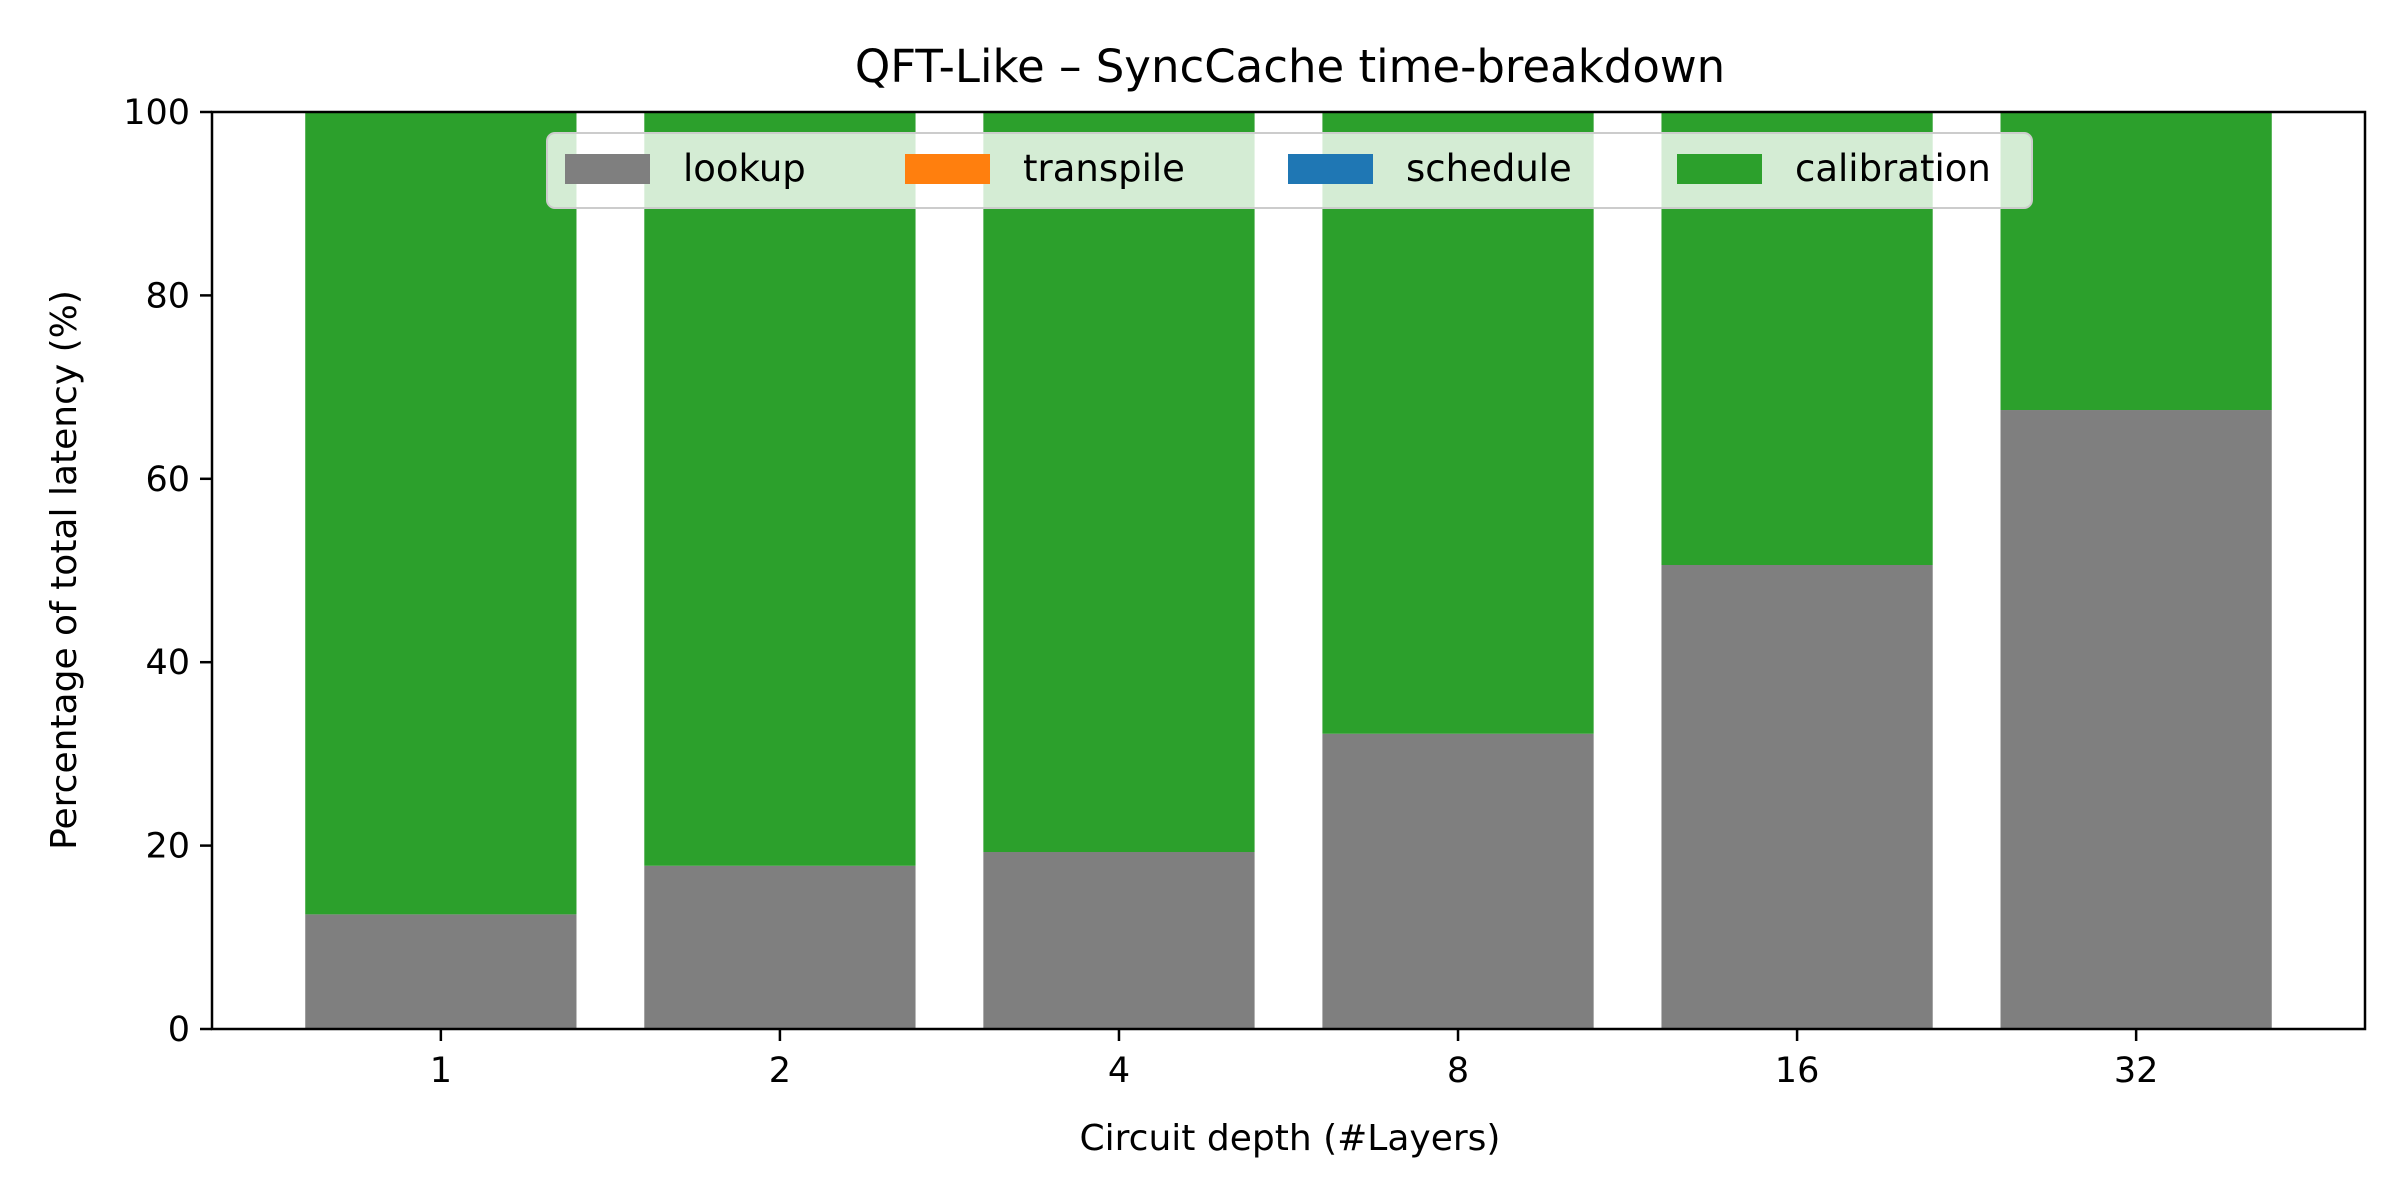 This screenshot has height=1204, width=2400. I want to click on x-tick-label: 8, so click(1458, 1071).